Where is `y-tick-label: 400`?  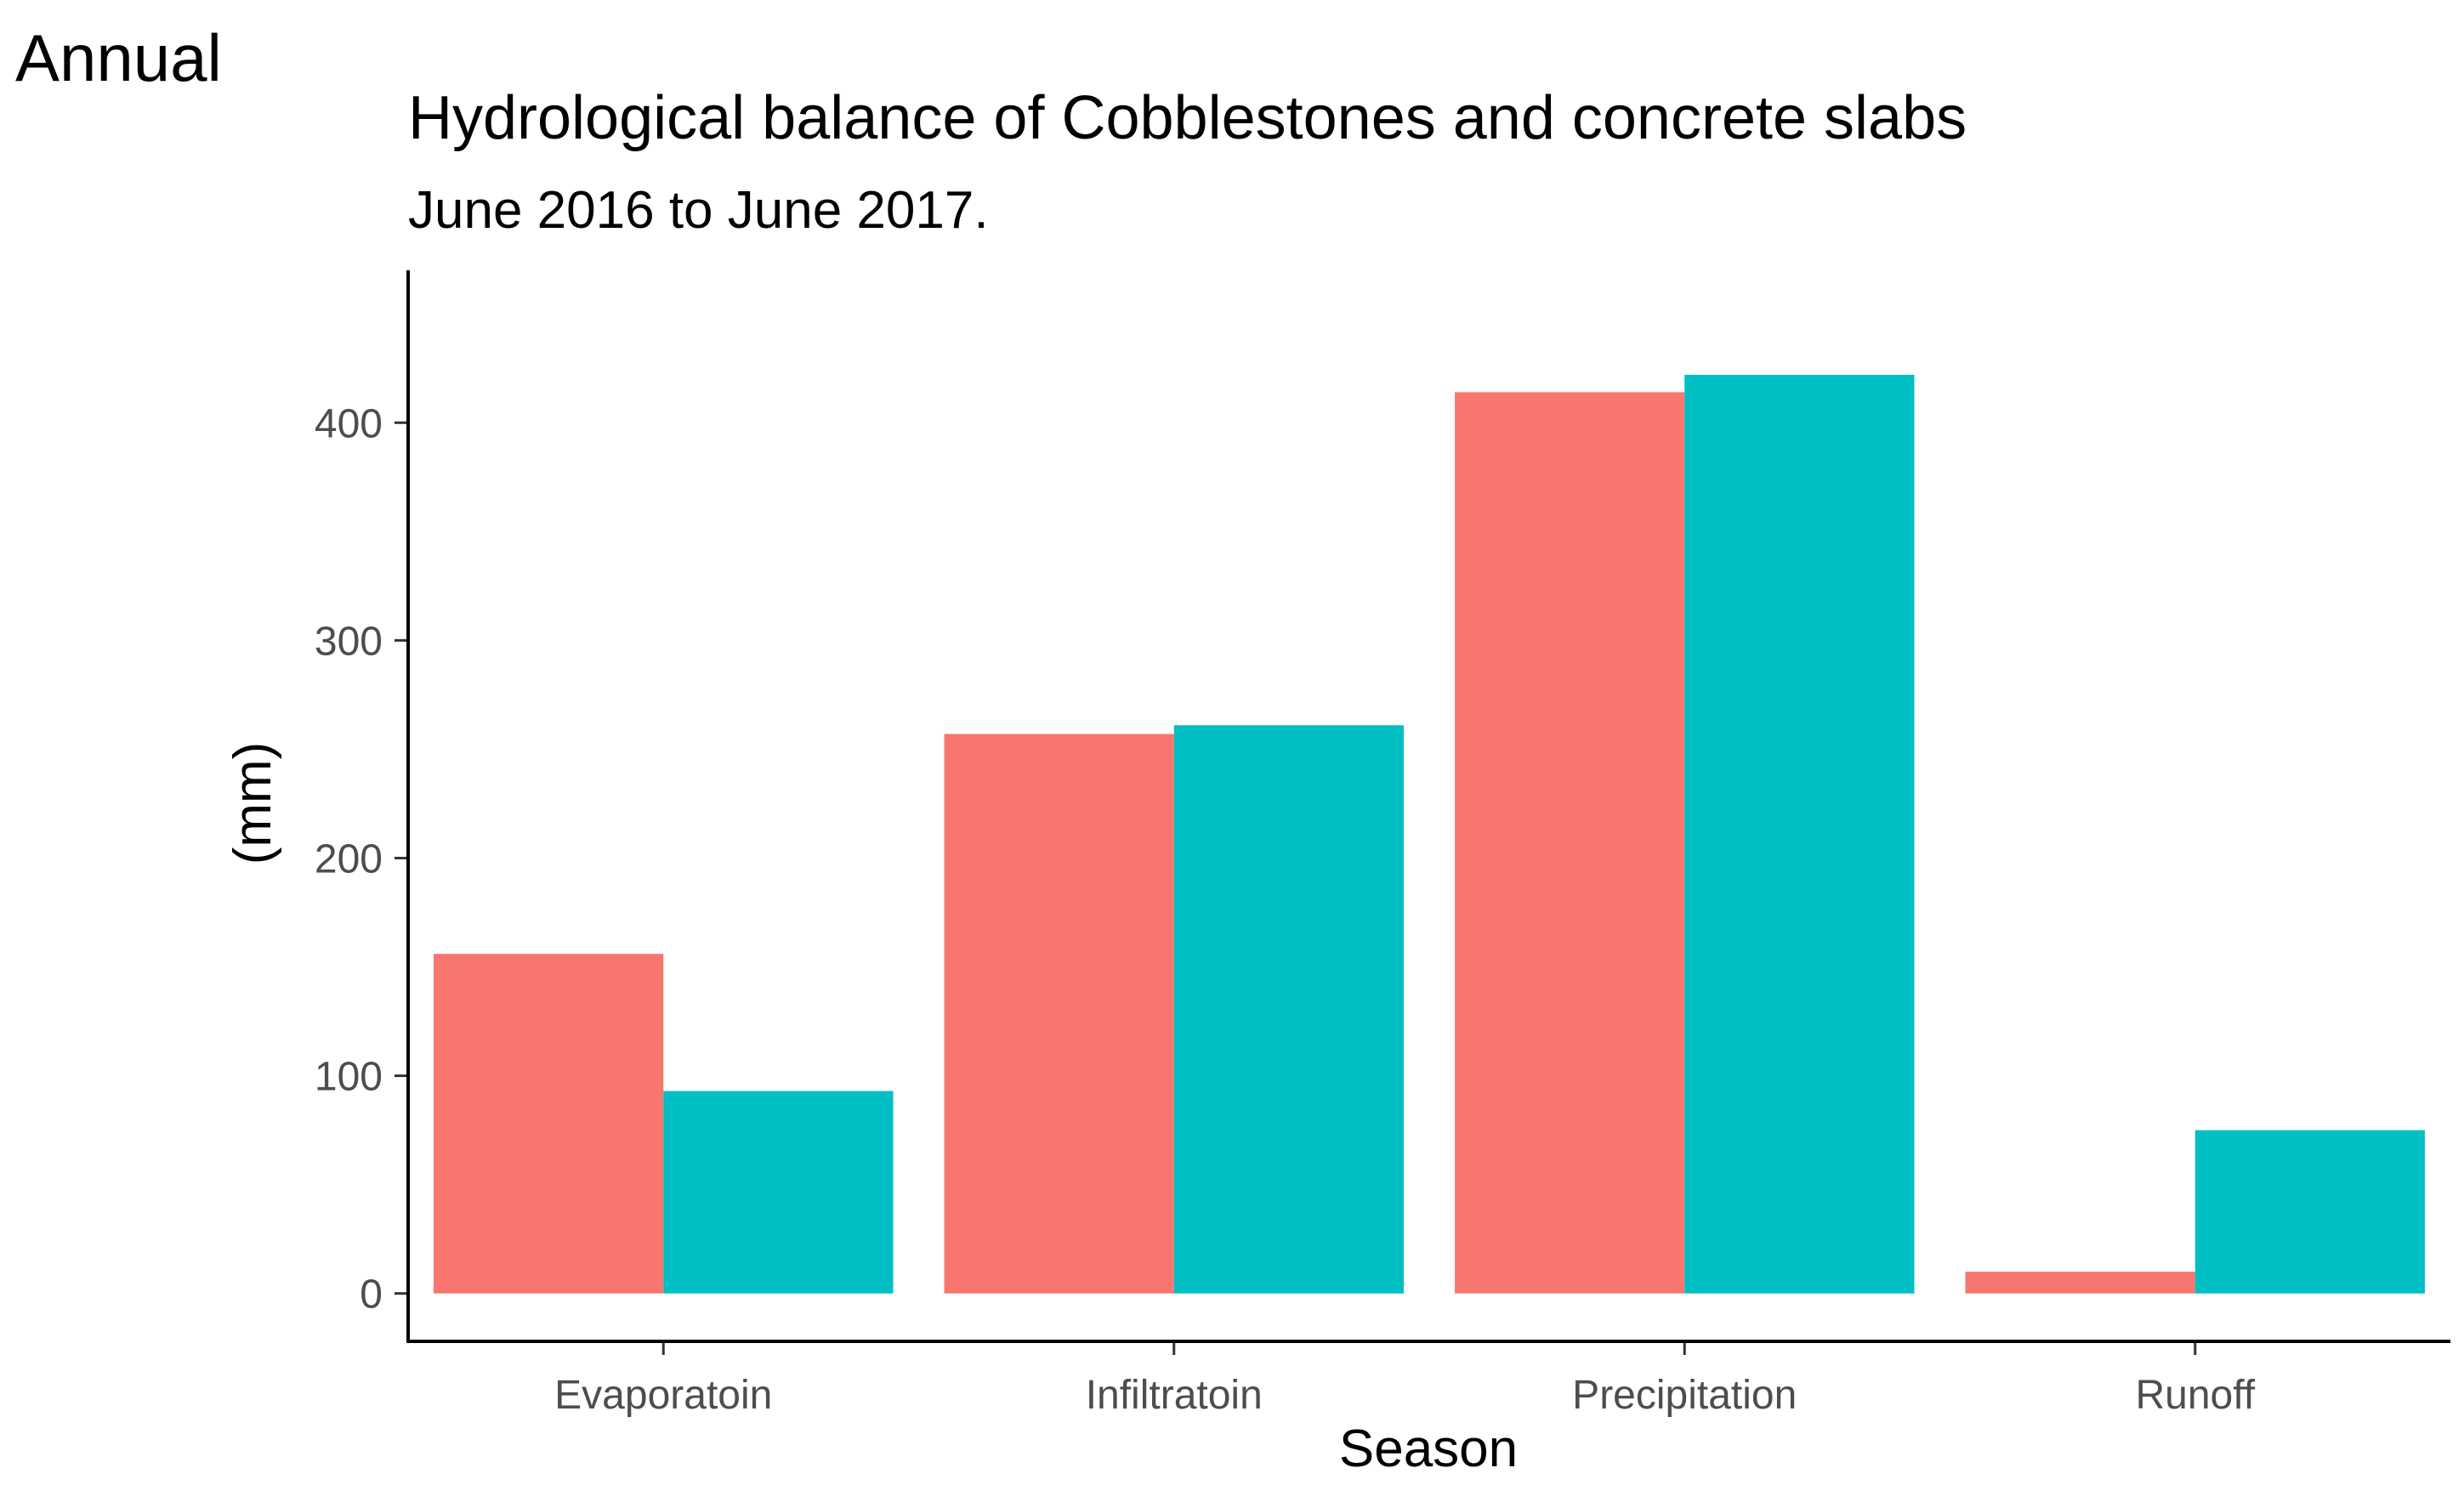 y-tick-label: 400 is located at coordinates (349, 423).